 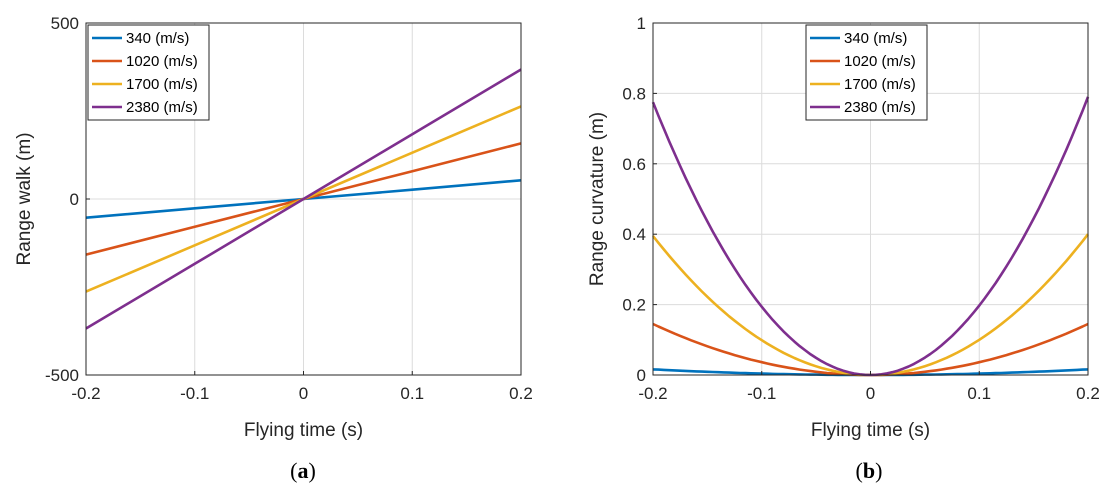 I want to click on y-tick-label: 500, so click(x=65, y=23).